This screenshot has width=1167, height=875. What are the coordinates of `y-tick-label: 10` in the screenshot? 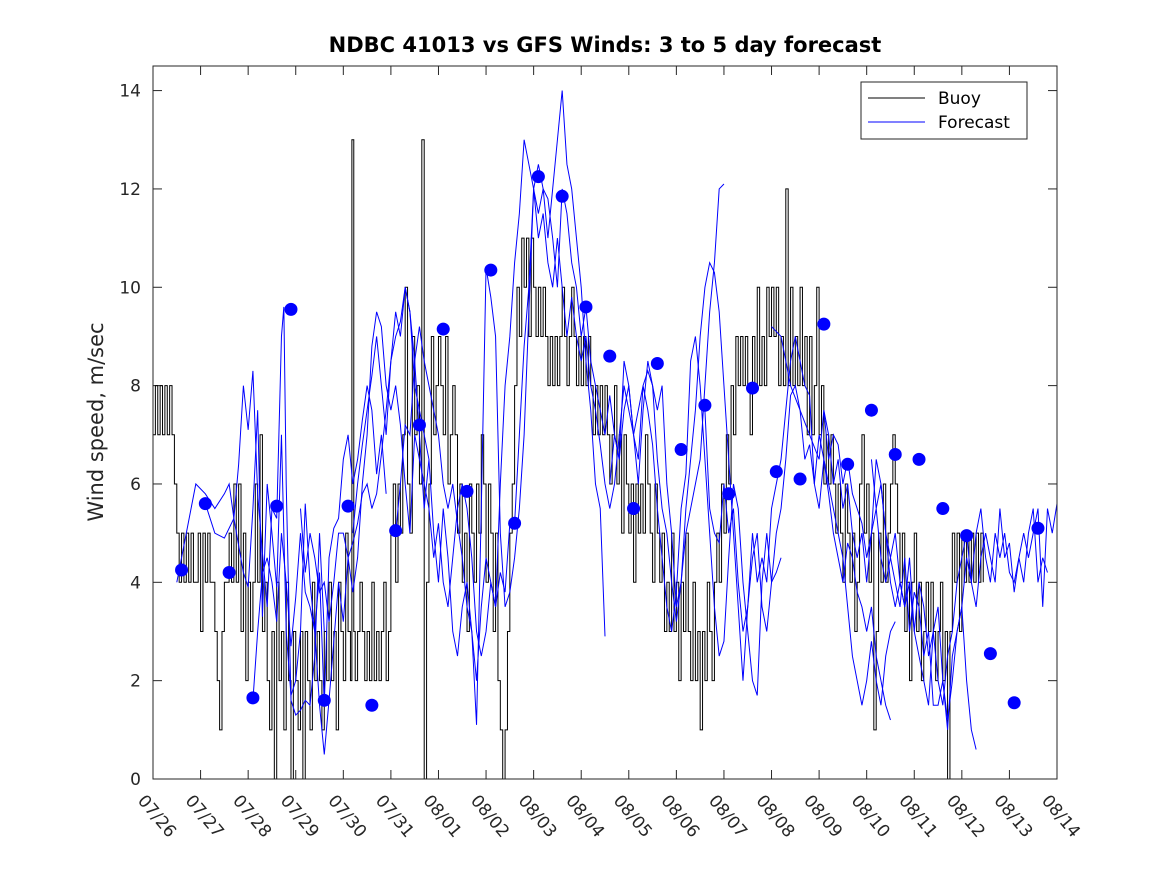 It's located at (130, 288).